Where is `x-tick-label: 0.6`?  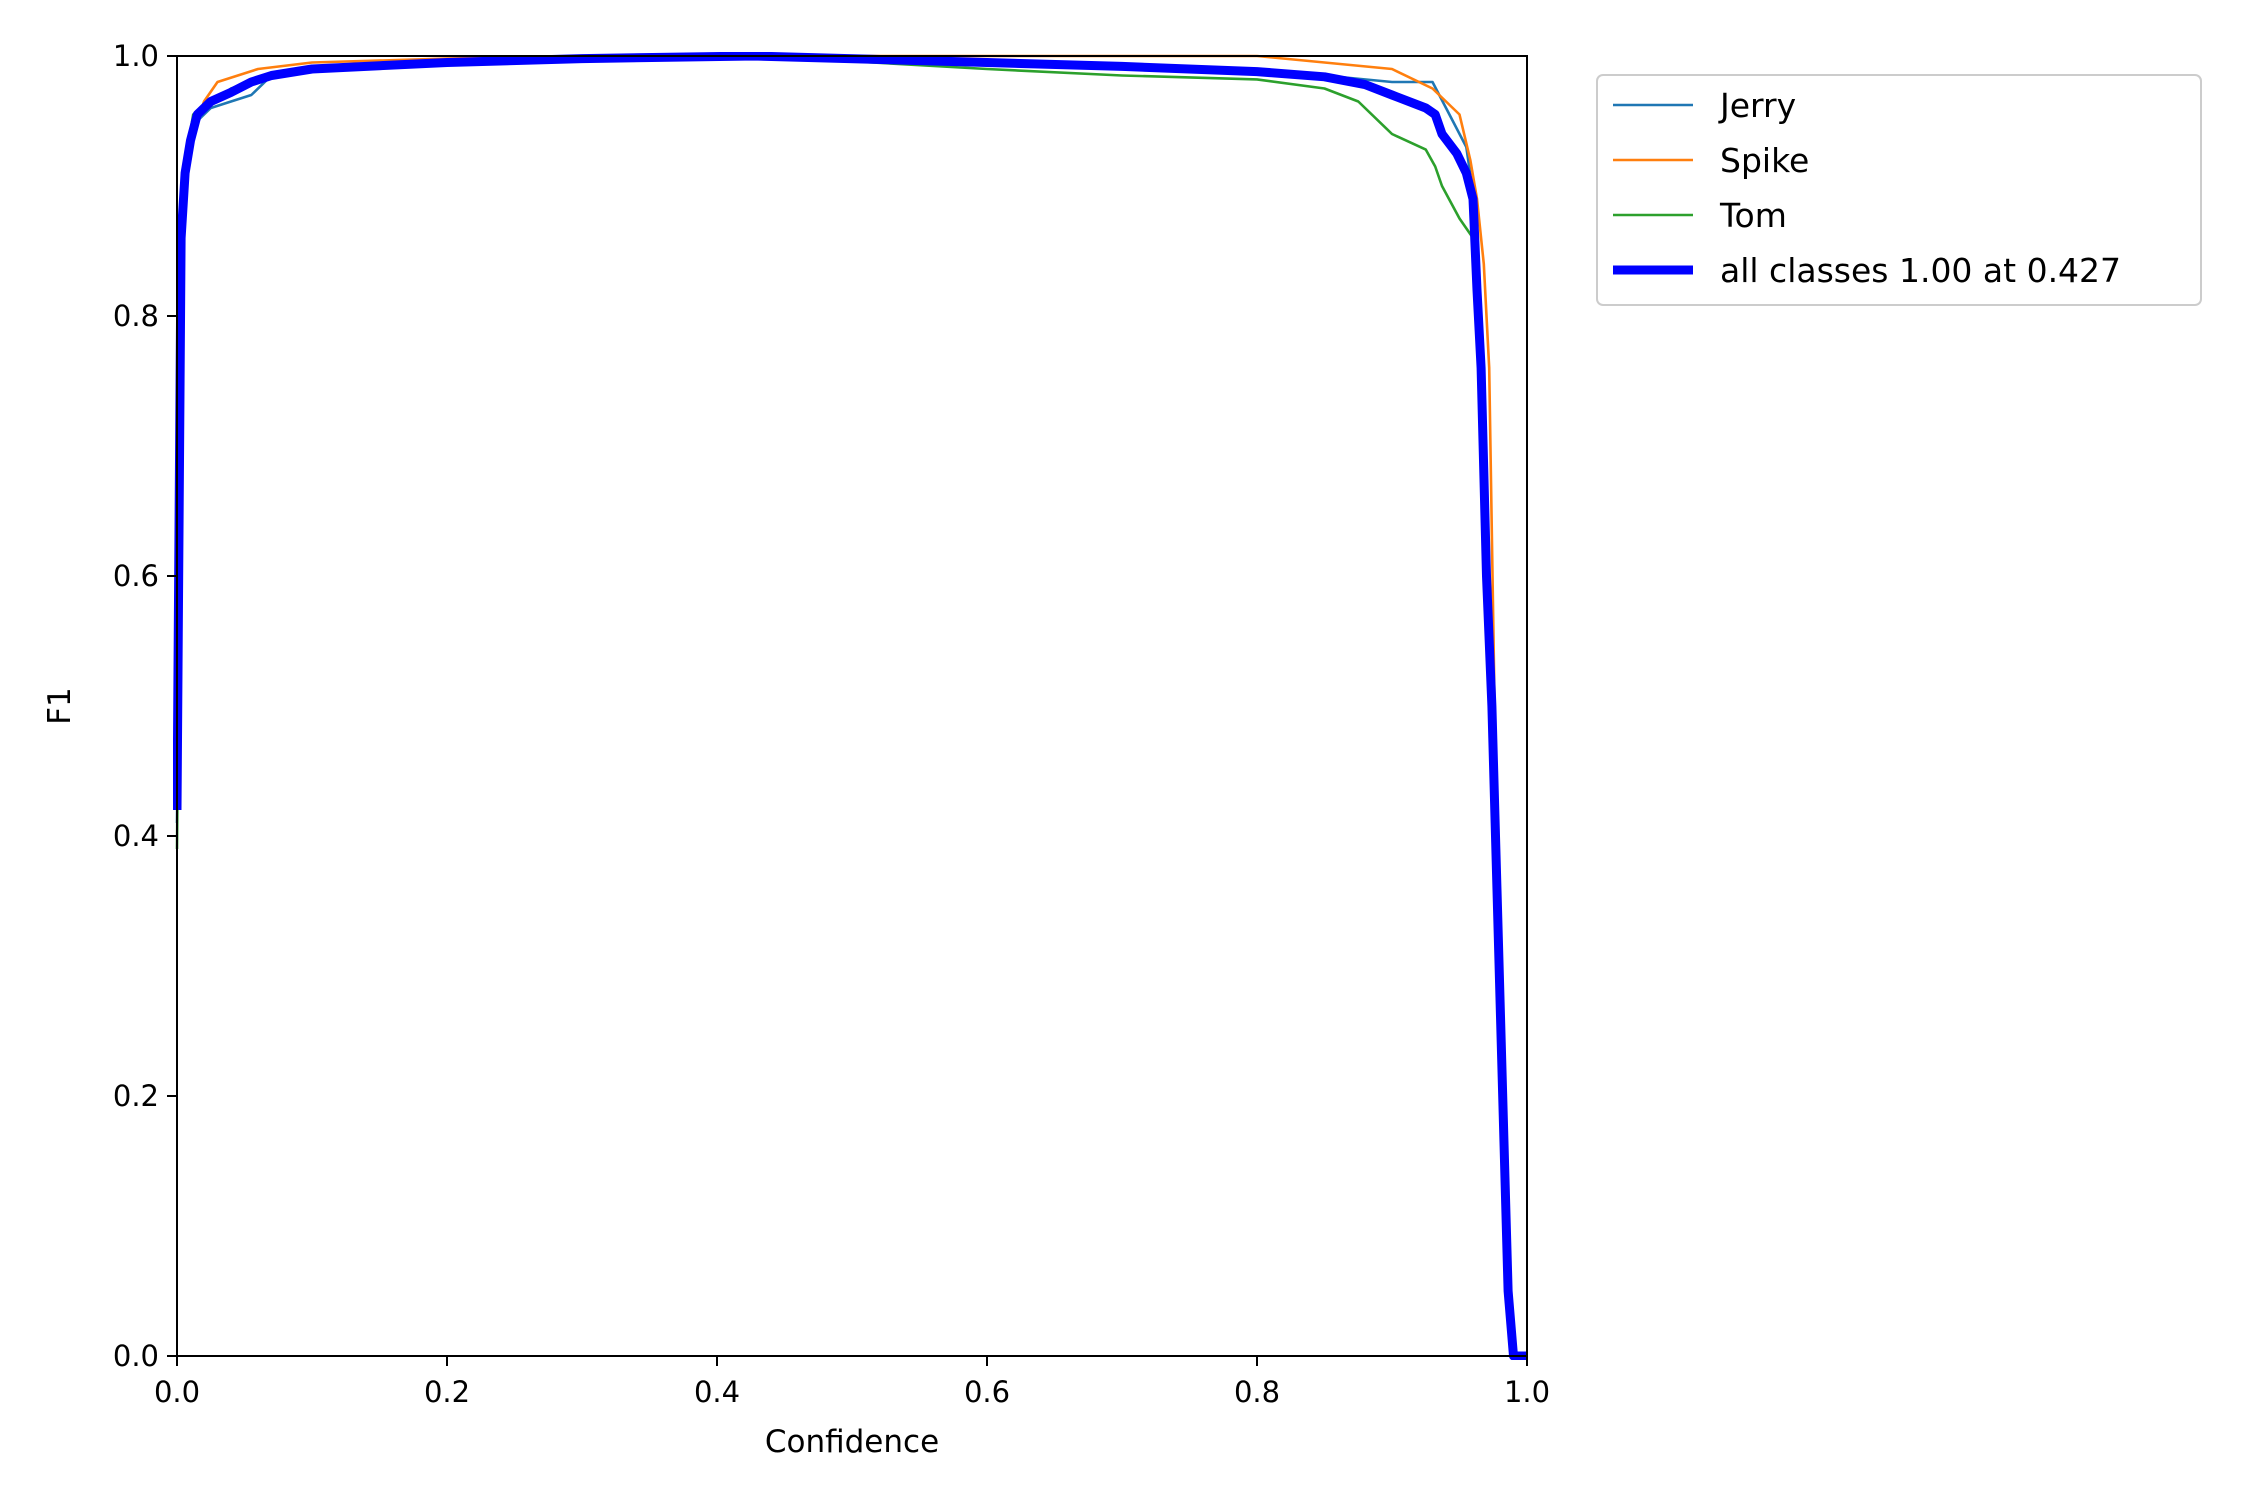
x-tick-label: 0.6 is located at coordinates (987, 1392).